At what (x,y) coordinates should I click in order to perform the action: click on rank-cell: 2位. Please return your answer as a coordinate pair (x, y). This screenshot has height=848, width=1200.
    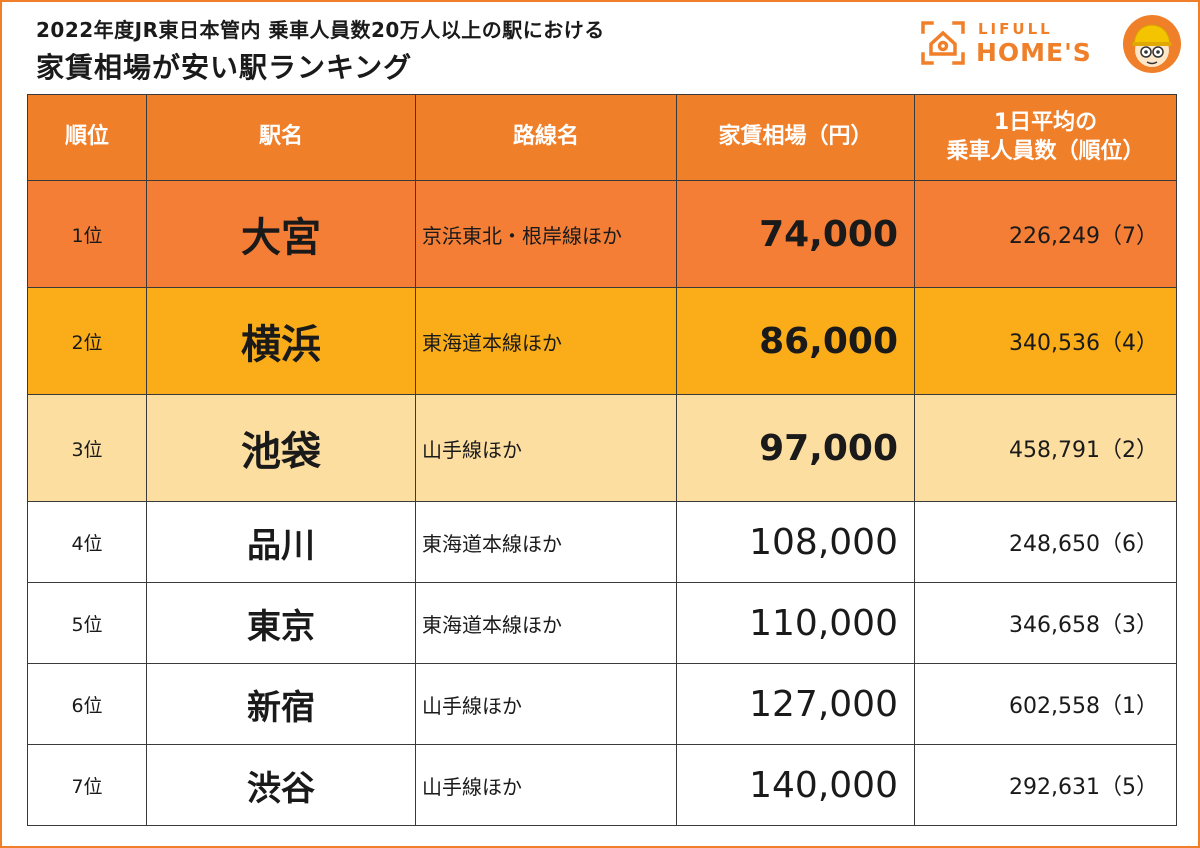
    Looking at the image, I should click on (87, 341).